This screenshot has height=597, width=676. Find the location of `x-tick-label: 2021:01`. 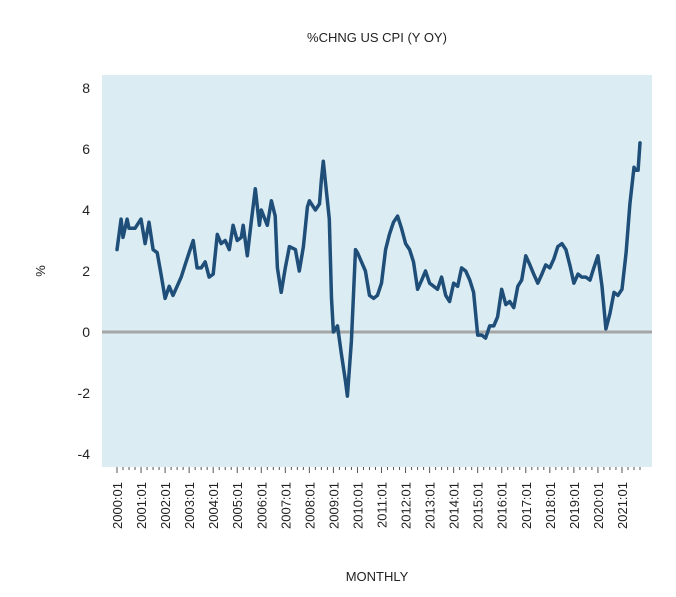

x-tick-label: 2021:01 is located at coordinates (622, 505).